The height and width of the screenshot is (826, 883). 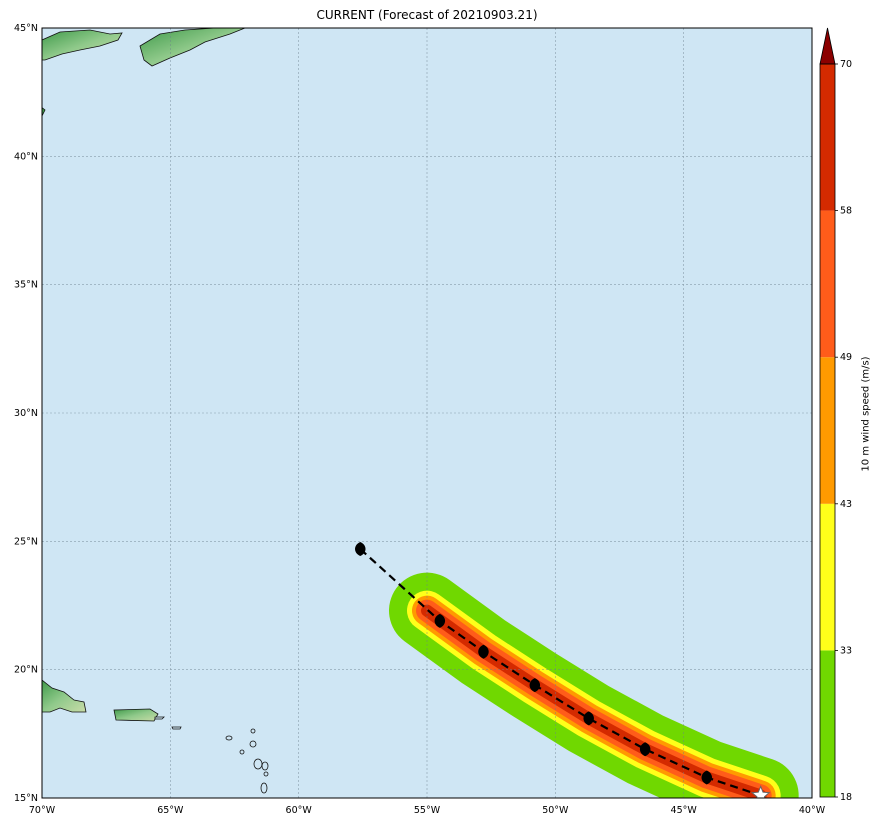 I want to click on colorbar-extend-arrow, so click(x=827, y=46).